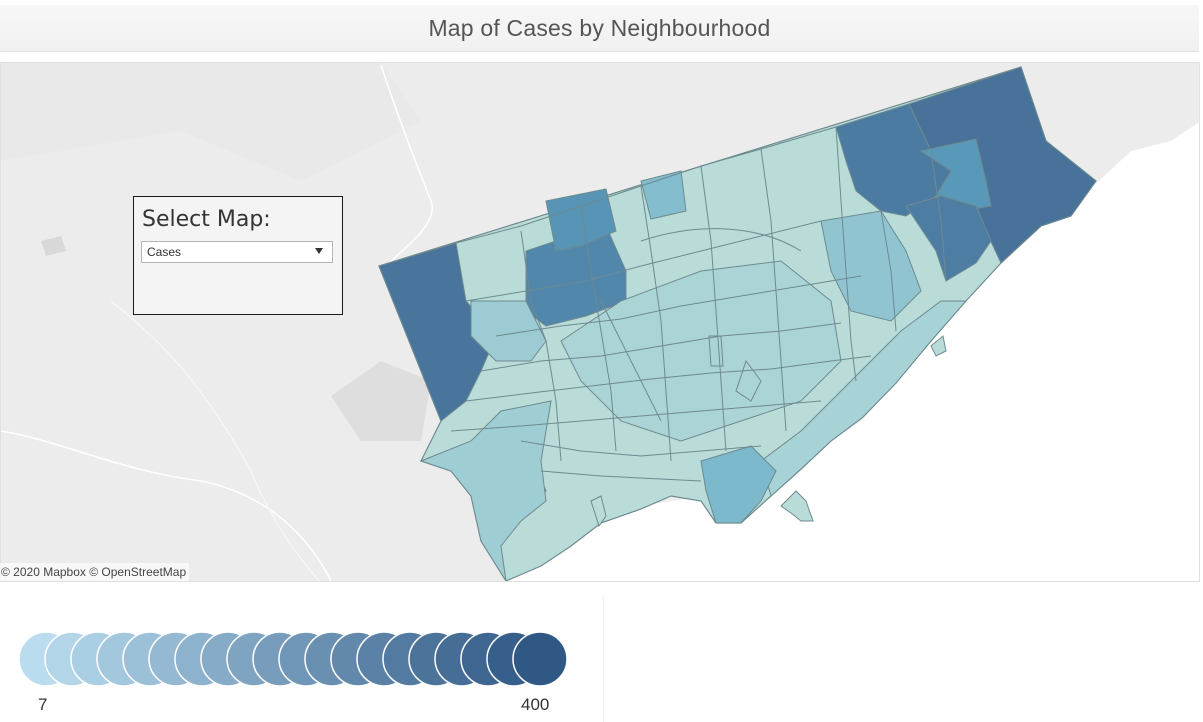  I want to click on dashboard-title: Map of Cases by Neighbourhood, so click(599, 28).